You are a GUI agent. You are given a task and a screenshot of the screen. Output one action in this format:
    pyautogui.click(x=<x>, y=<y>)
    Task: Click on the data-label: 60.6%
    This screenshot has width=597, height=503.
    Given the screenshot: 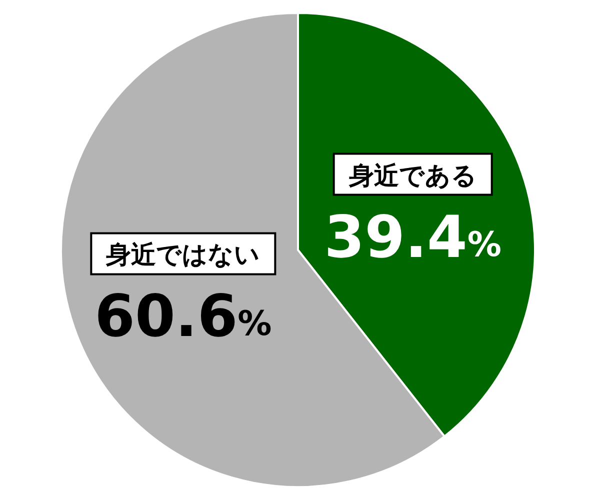 What is the action you would take?
    pyautogui.click(x=183, y=316)
    